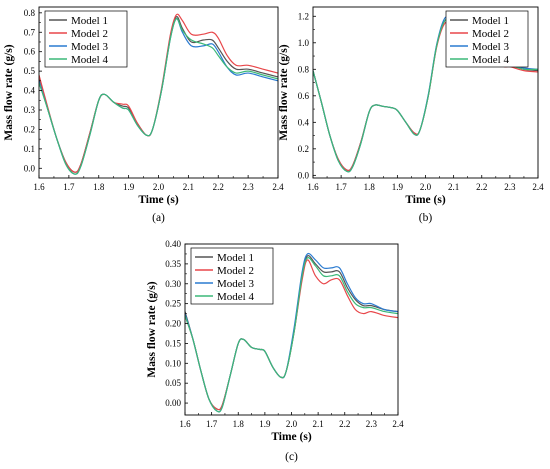 The width and height of the screenshot is (550, 469). Describe the element at coordinates (304, 43) in the screenshot. I see `y-tick-label: 1.0` at that location.